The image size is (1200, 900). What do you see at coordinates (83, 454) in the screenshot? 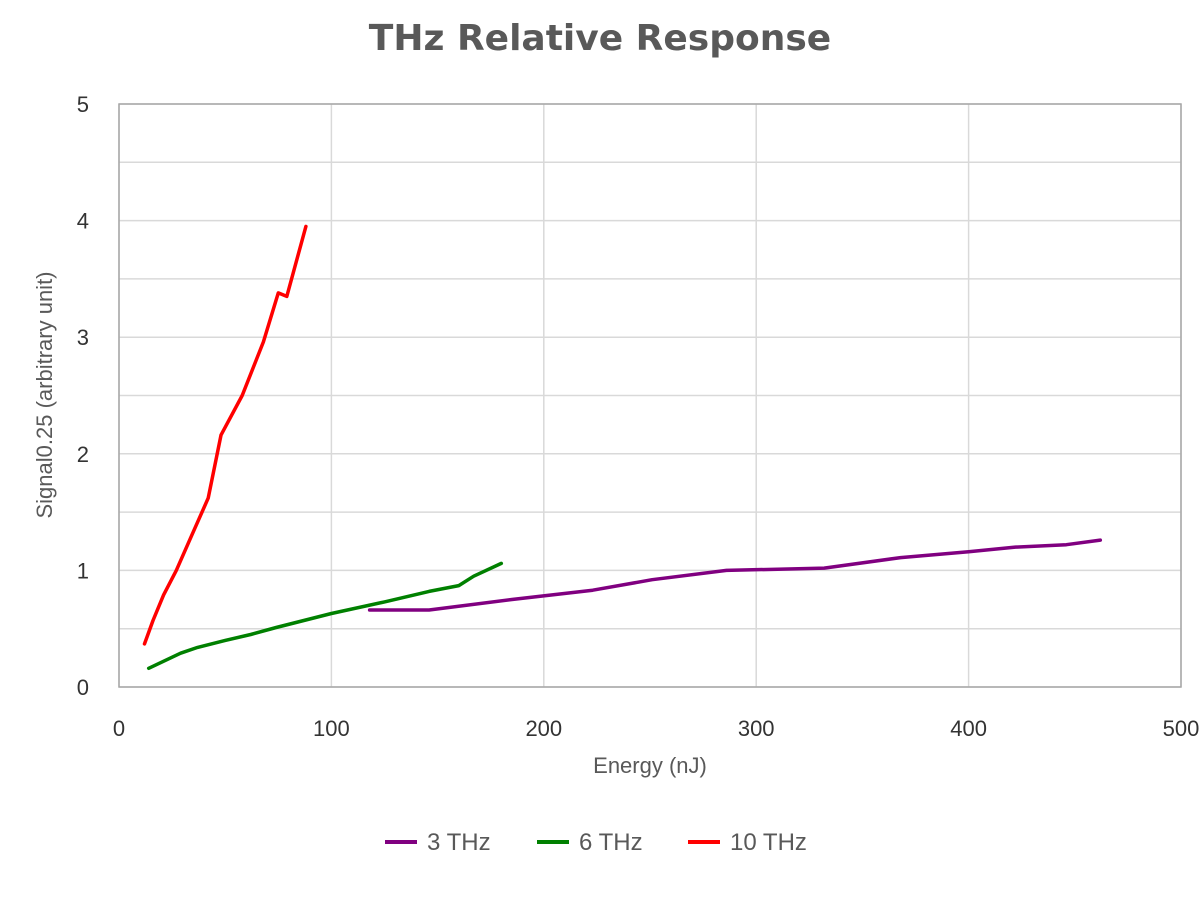
I see `y-tick-label: 2` at bounding box center [83, 454].